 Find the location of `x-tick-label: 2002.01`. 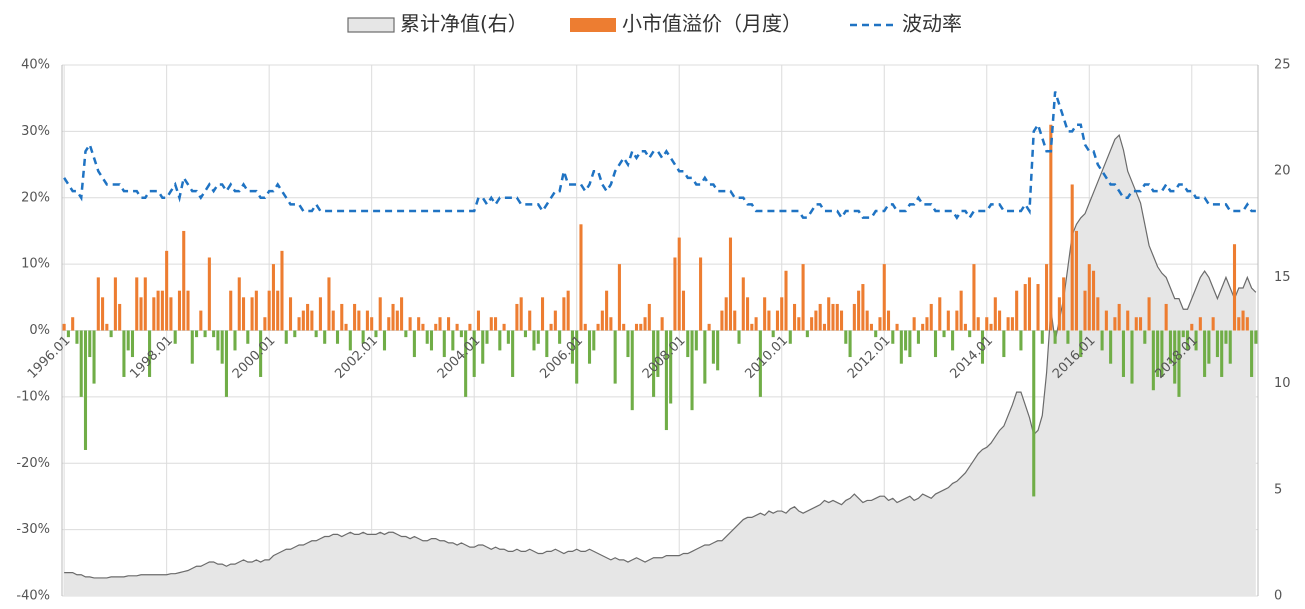

x-tick-label: 2002.01 is located at coordinates (356, 357).